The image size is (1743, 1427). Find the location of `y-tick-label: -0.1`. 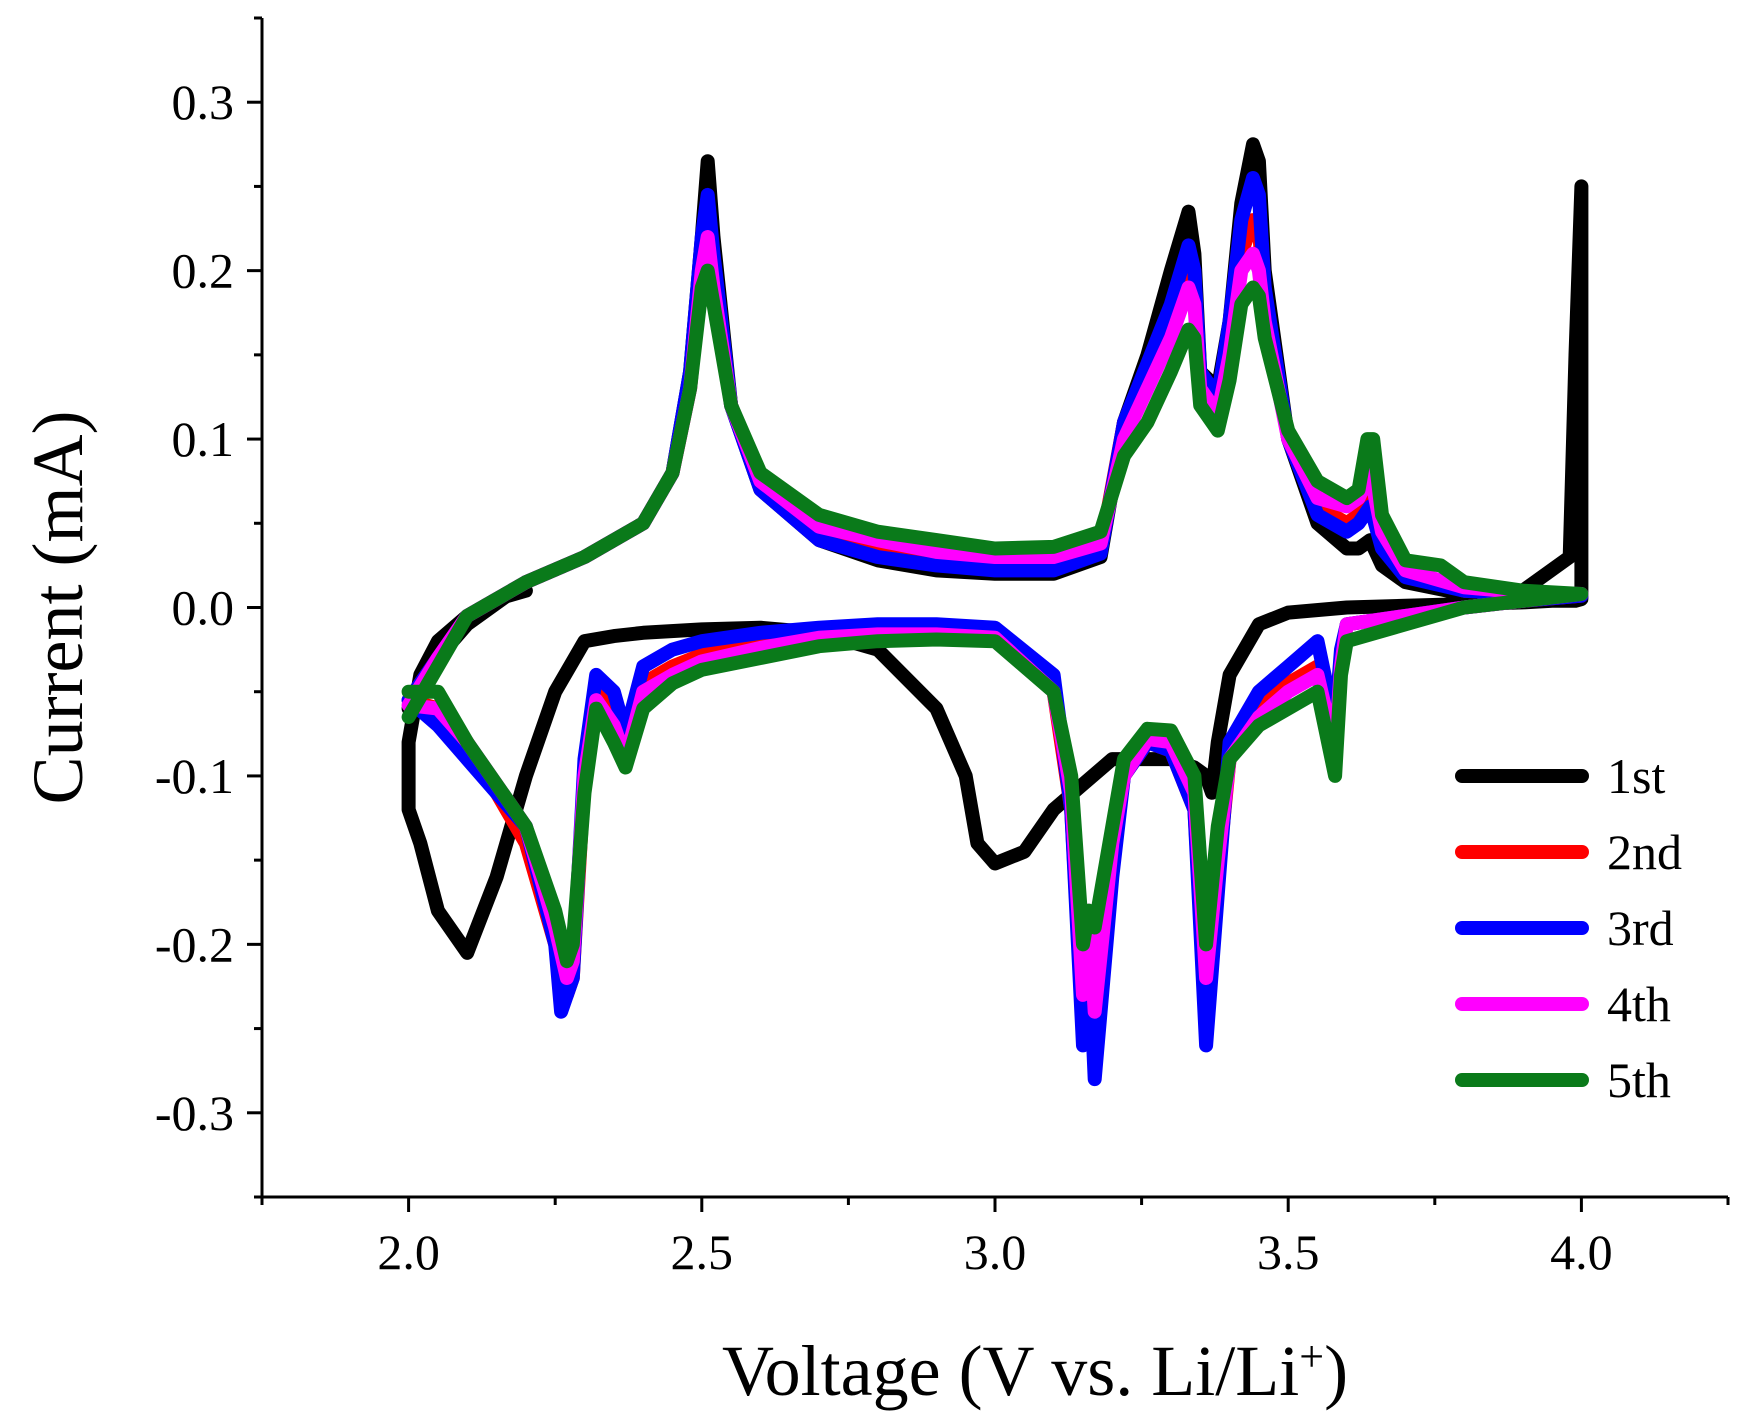

y-tick-label: -0.1 is located at coordinates (194, 776).